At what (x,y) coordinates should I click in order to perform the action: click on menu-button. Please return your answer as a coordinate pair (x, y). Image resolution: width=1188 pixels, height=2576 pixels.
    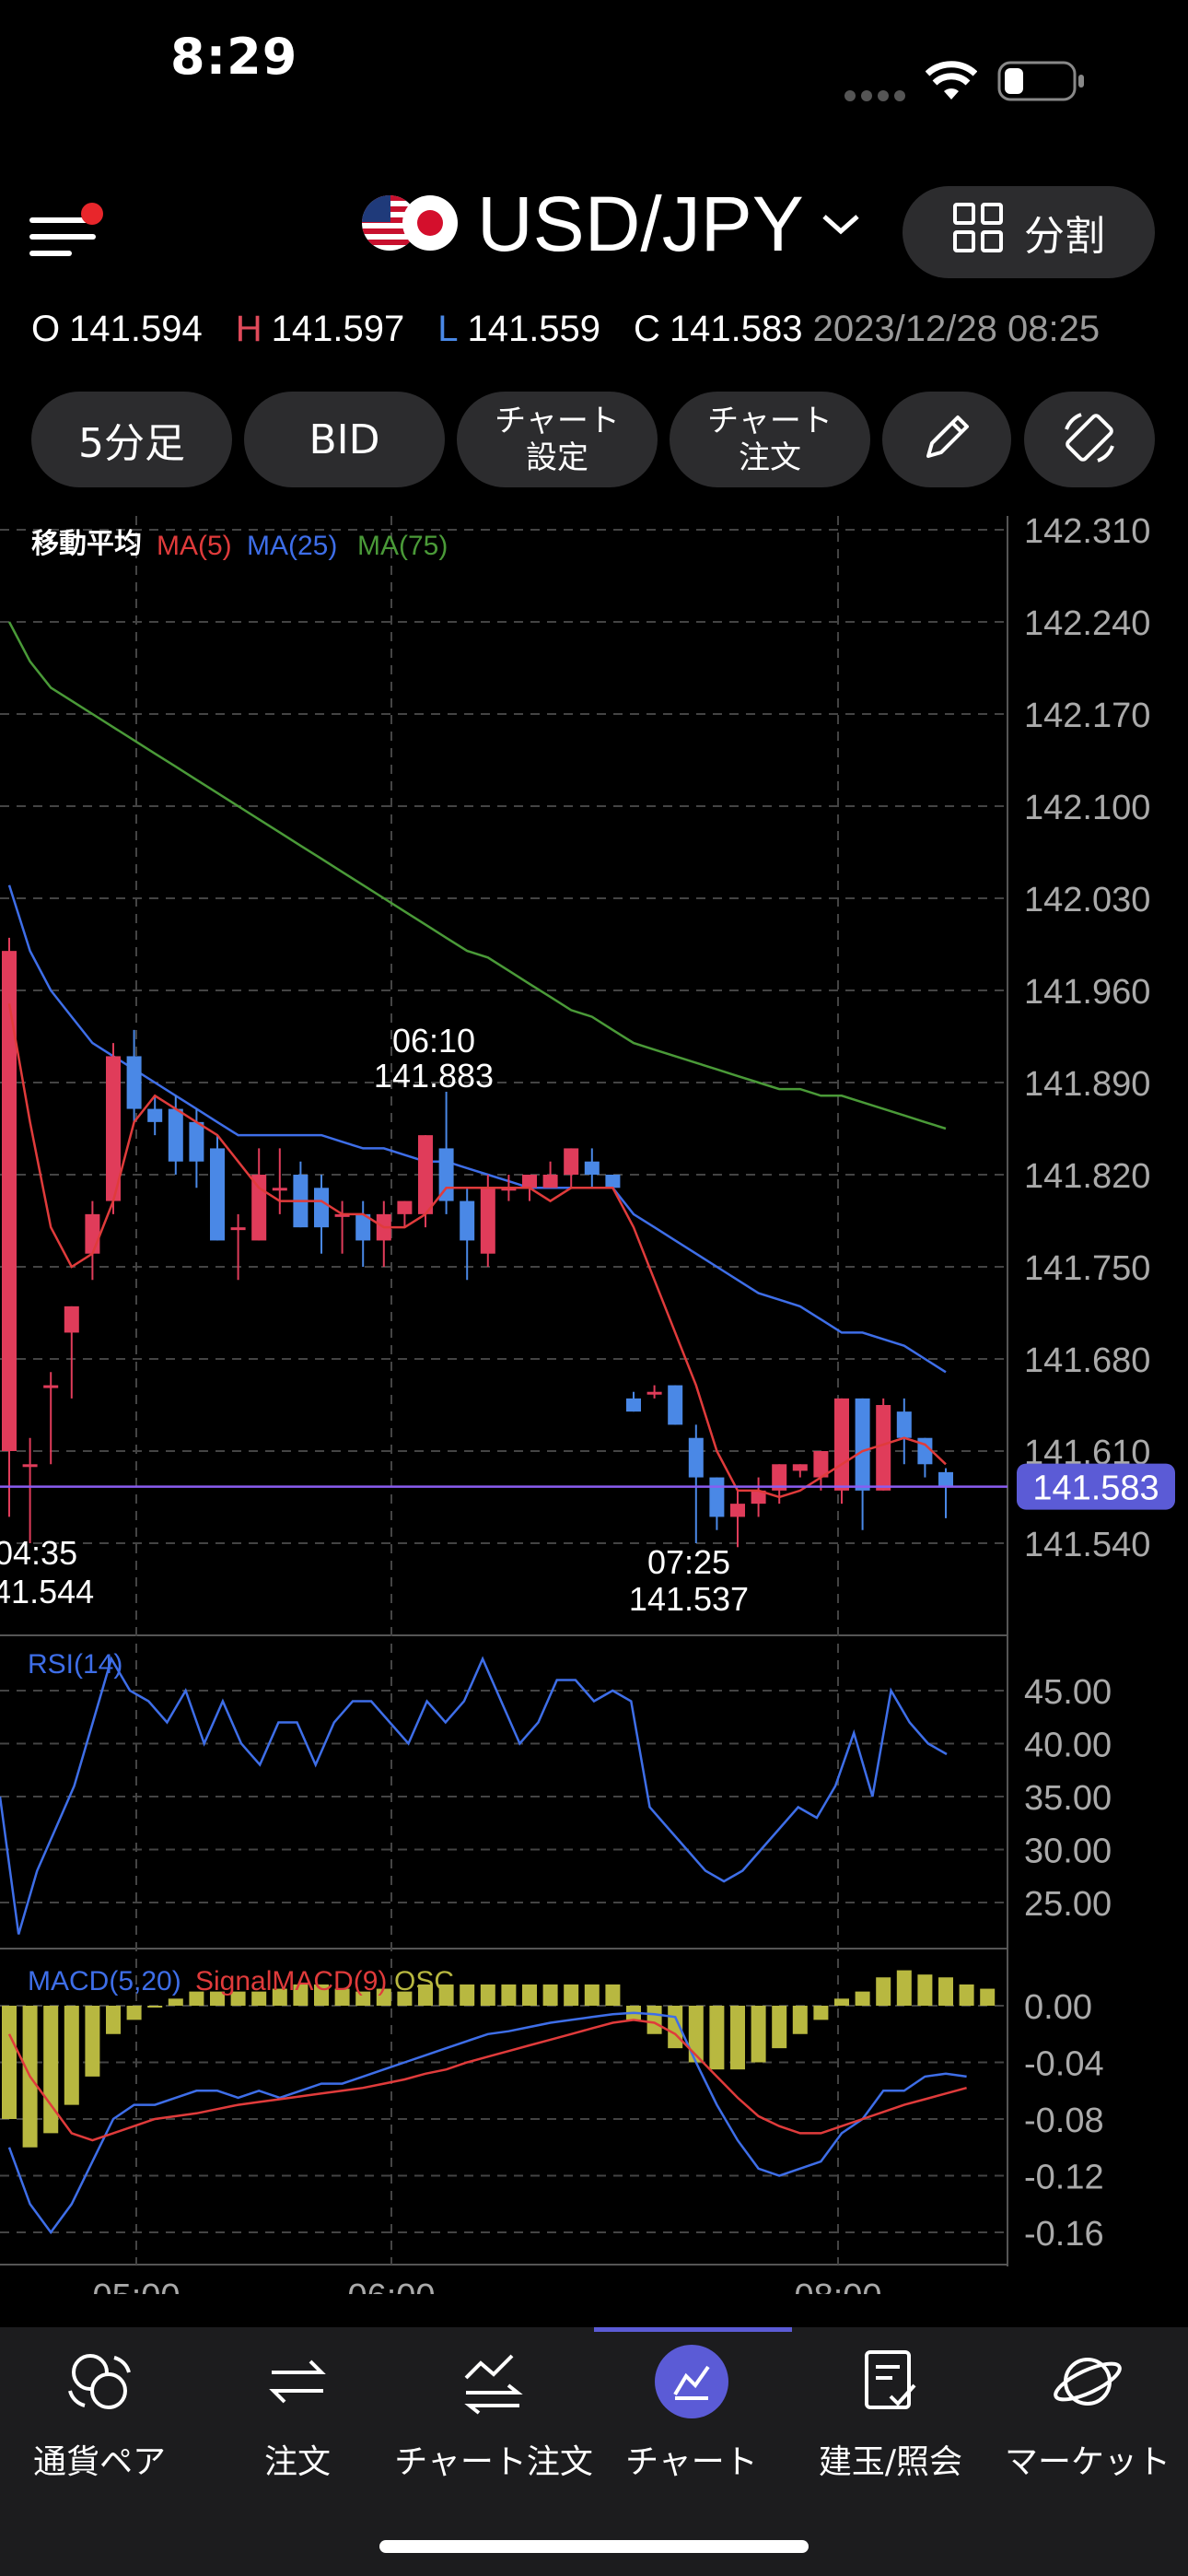
    Looking at the image, I should click on (66, 230).